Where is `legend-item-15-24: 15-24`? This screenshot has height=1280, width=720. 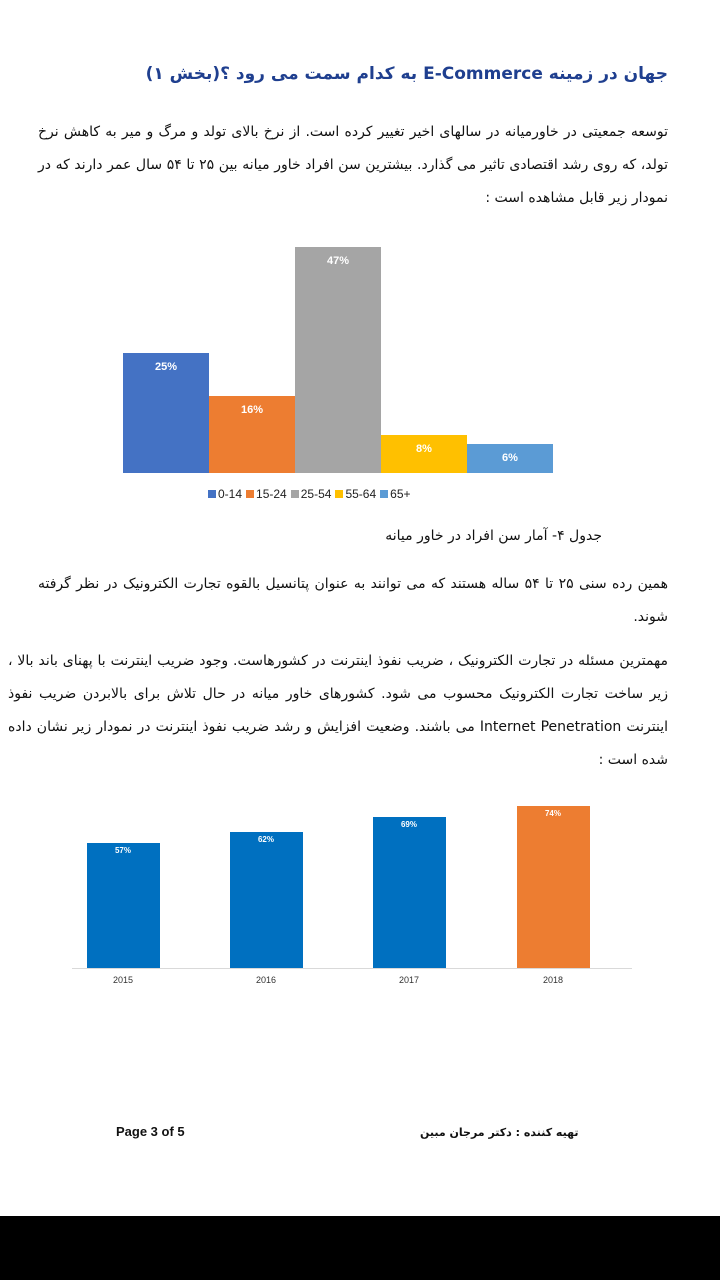 legend-item-15-24: 15-24 is located at coordinates (266, 494).